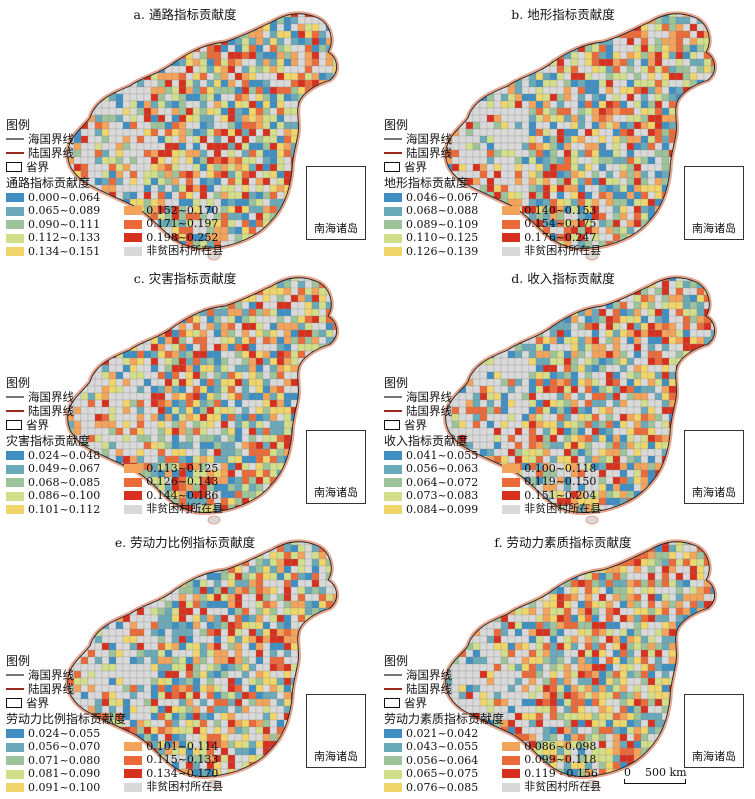 Image resolution: width=755 pixels, height=799 pixels. What do you see at coordinates (182, 482) in the screenshot?
I see `class-label: 0.126~0.143` at bounding box center [182, 482].